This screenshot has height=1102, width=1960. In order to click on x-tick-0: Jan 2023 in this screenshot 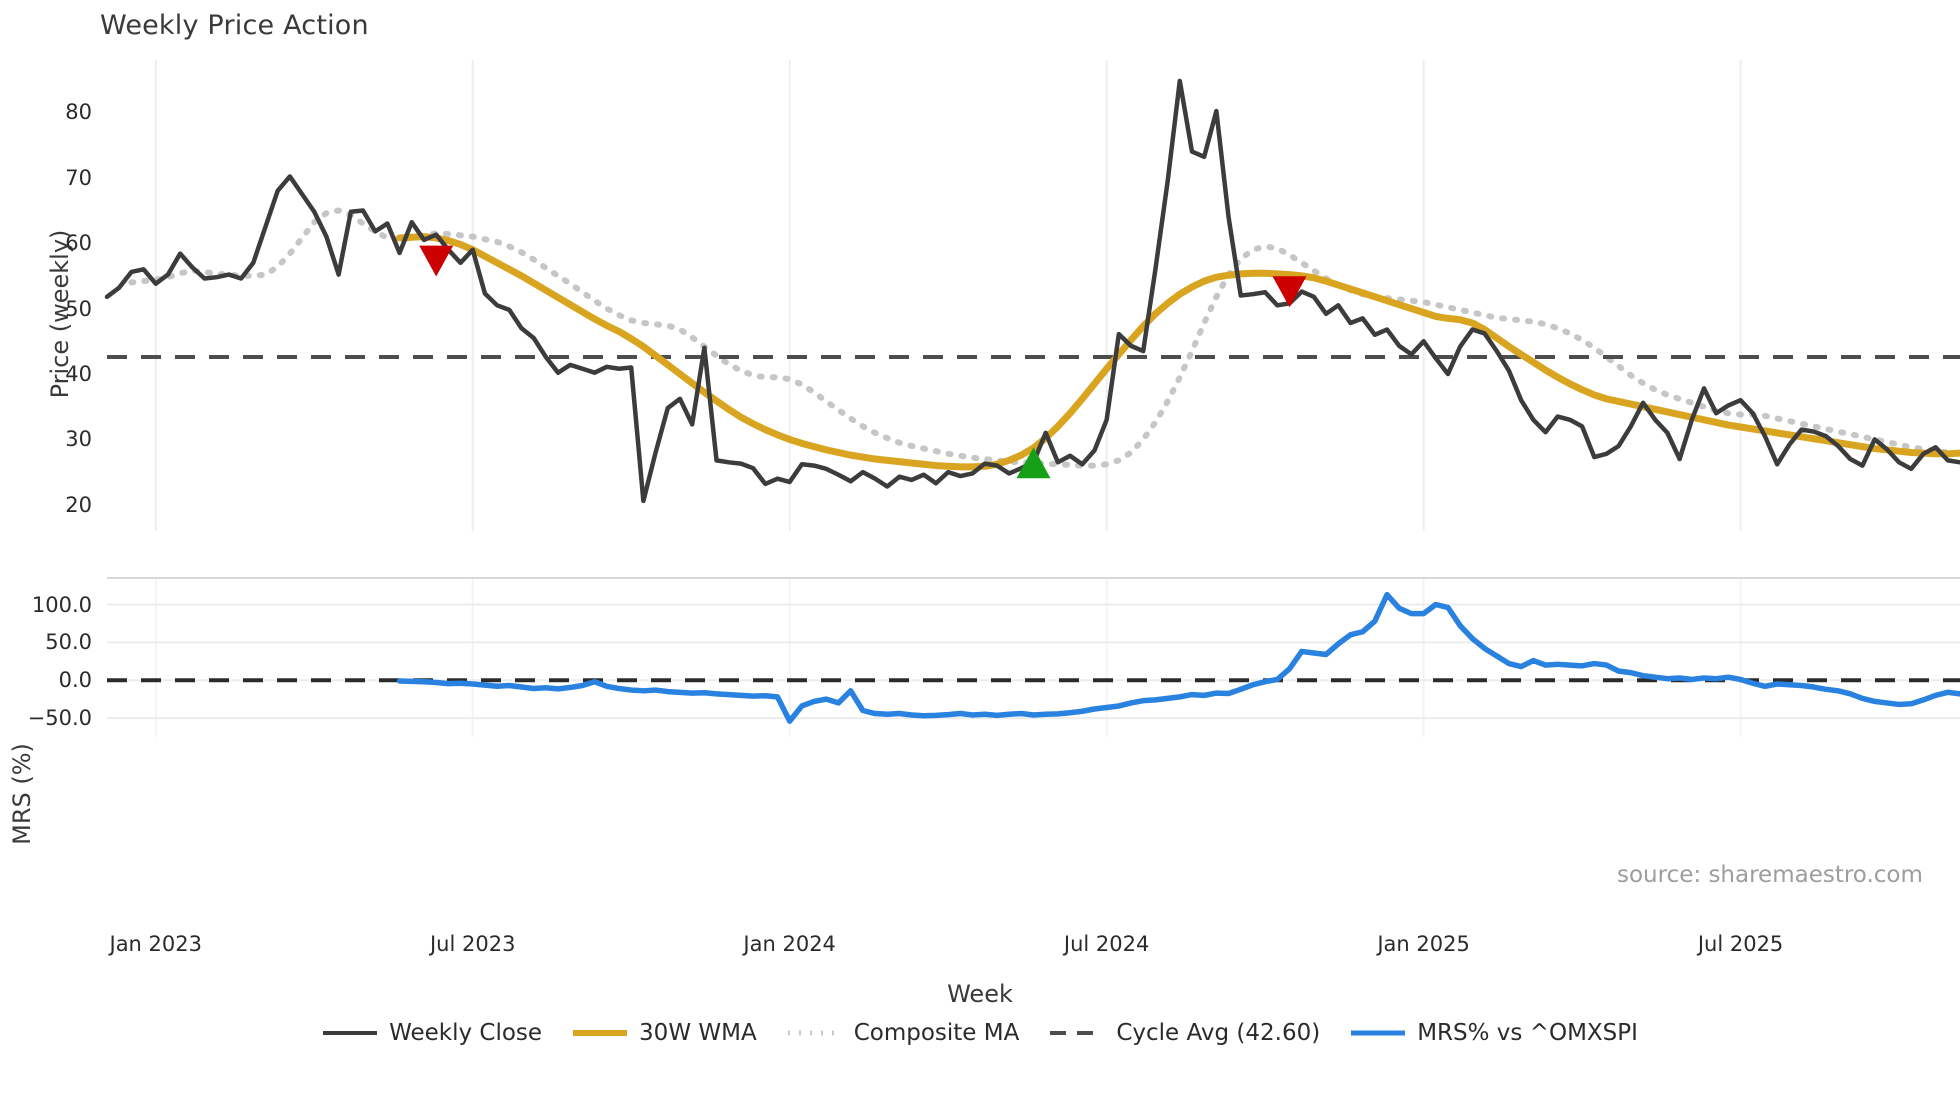, I will do `click(156, 944)`.